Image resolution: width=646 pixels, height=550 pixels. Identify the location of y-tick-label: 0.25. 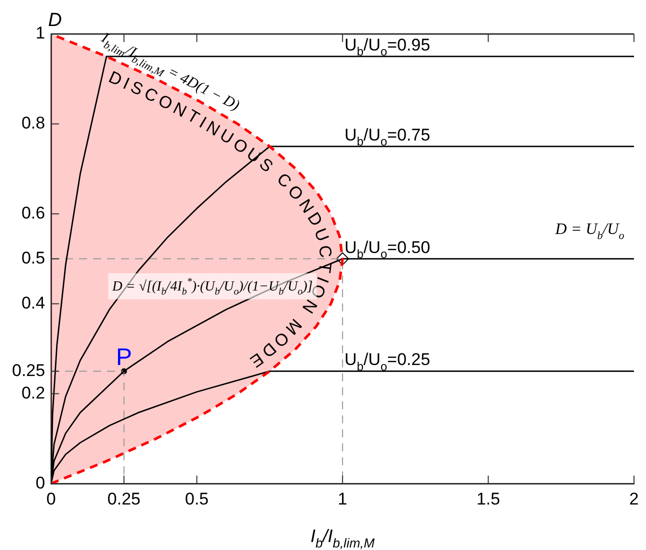
(29, 370).